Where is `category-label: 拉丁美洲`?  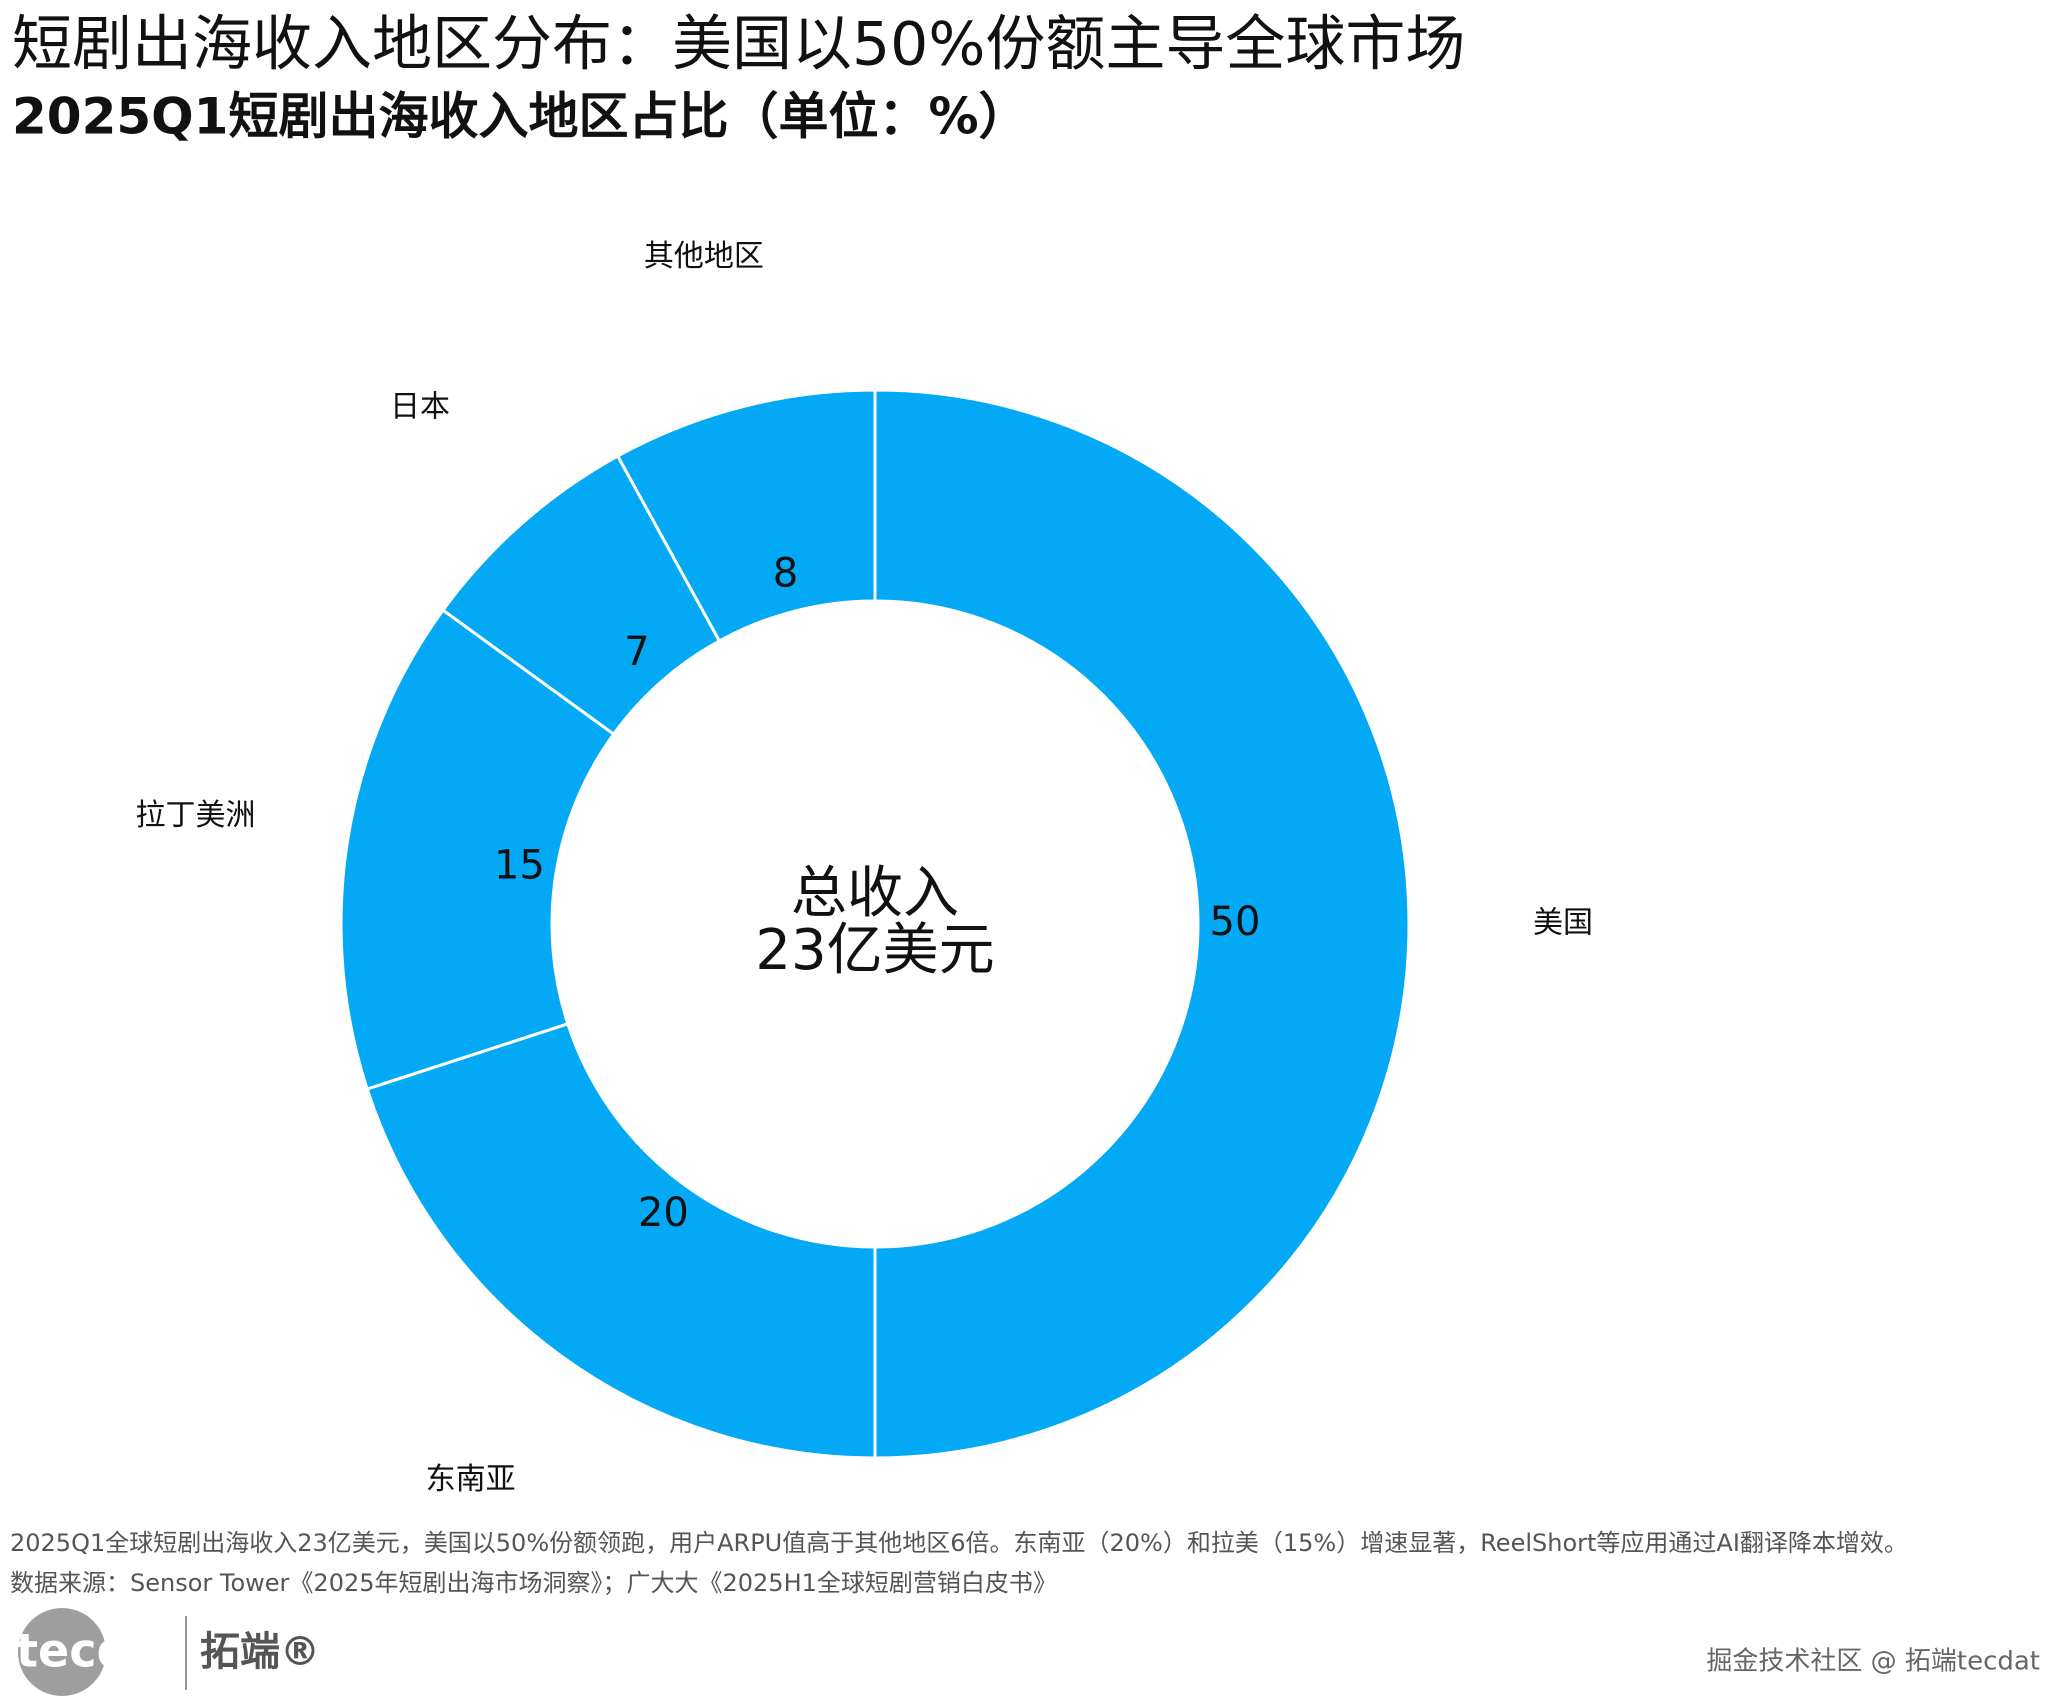
category-label: 拉丁美洲 is located at coordinates (195, 815).